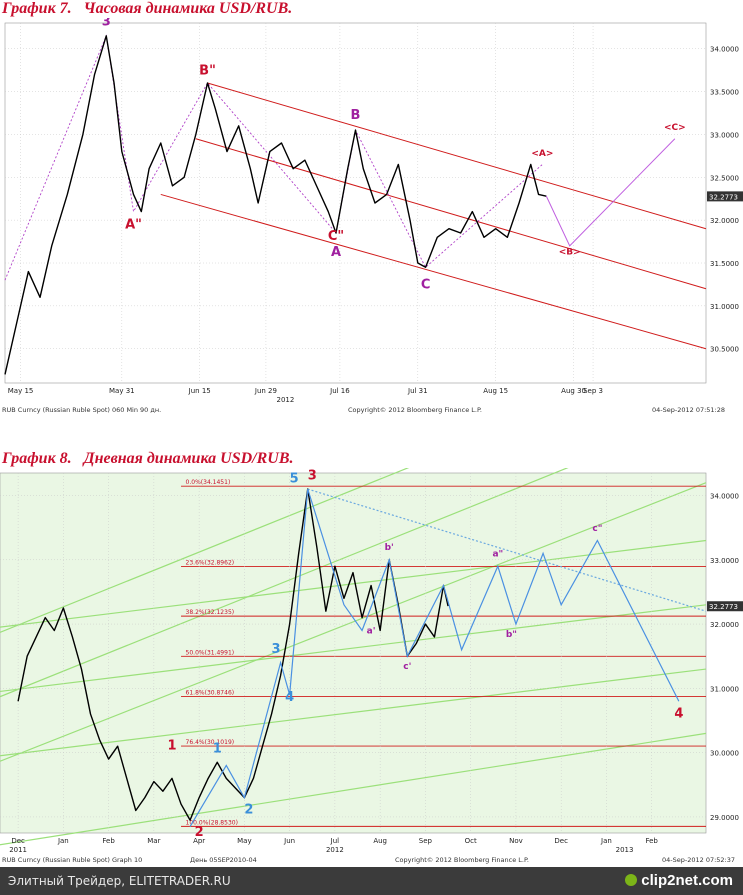 This screenshot has height=895, width=743. I want to click on chart8-footer-right: 04-Sep-2012 07:52:37, so click(699, 860).